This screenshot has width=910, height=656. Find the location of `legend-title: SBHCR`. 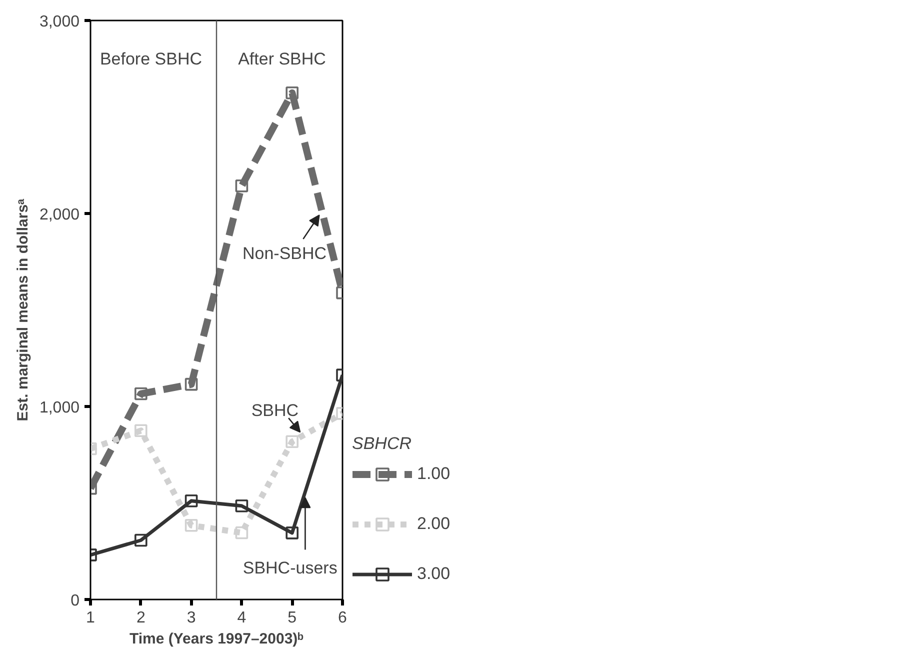

legend-title: SBHCR is located at coordinates (382, 444).